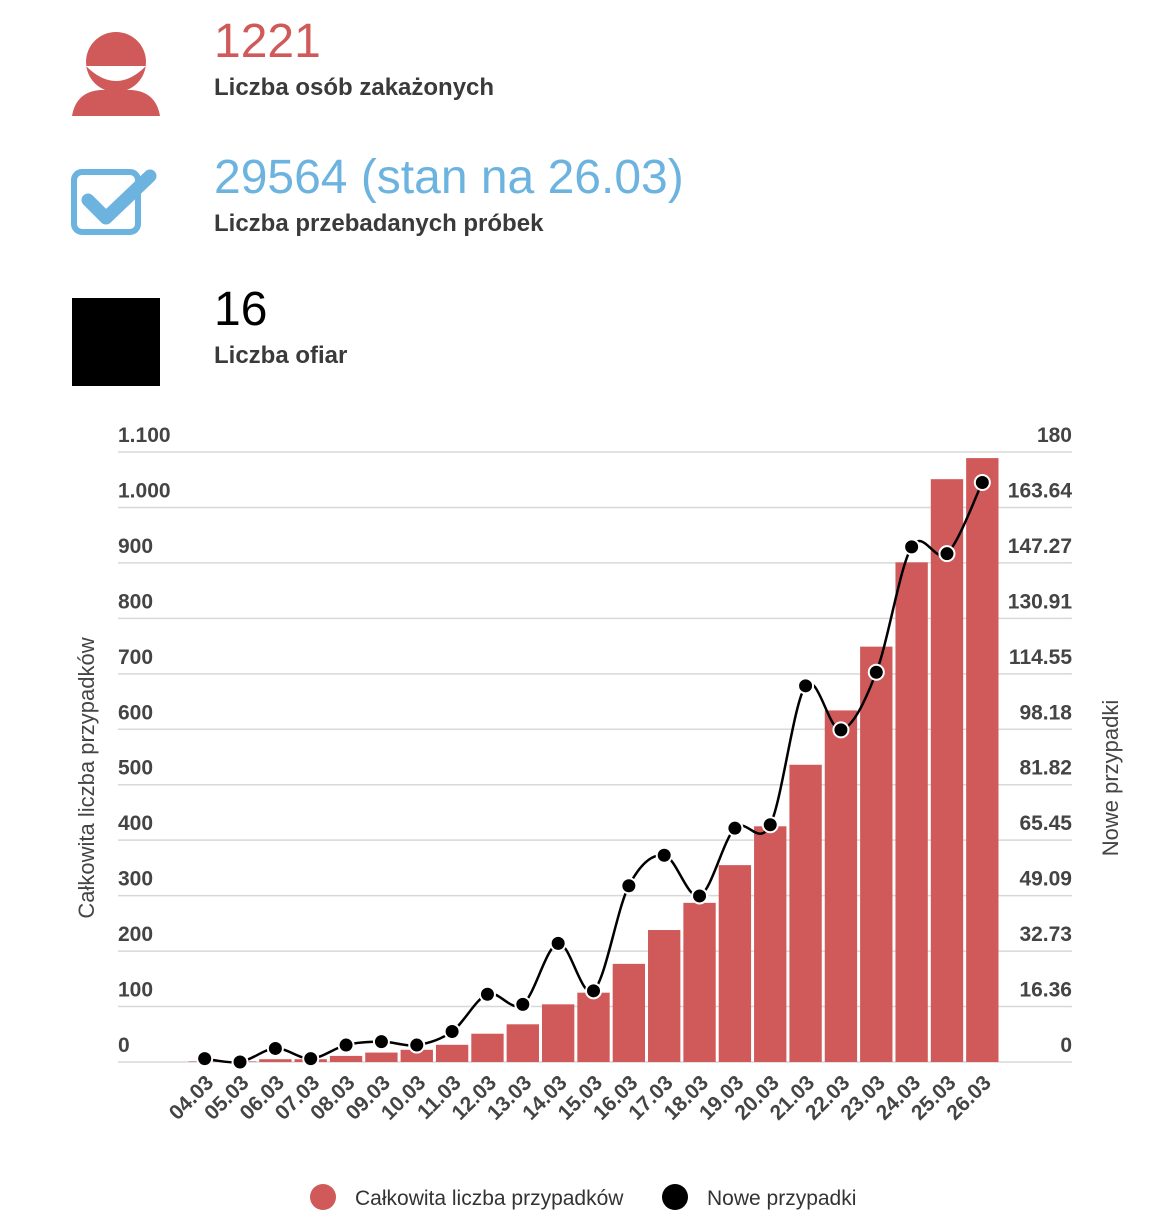 This screenshot has width=1166, height=1232. Describe the element at coordinates (1045, 990) in the screenshot. I see `y2-tick-label: 16.36` at that location.